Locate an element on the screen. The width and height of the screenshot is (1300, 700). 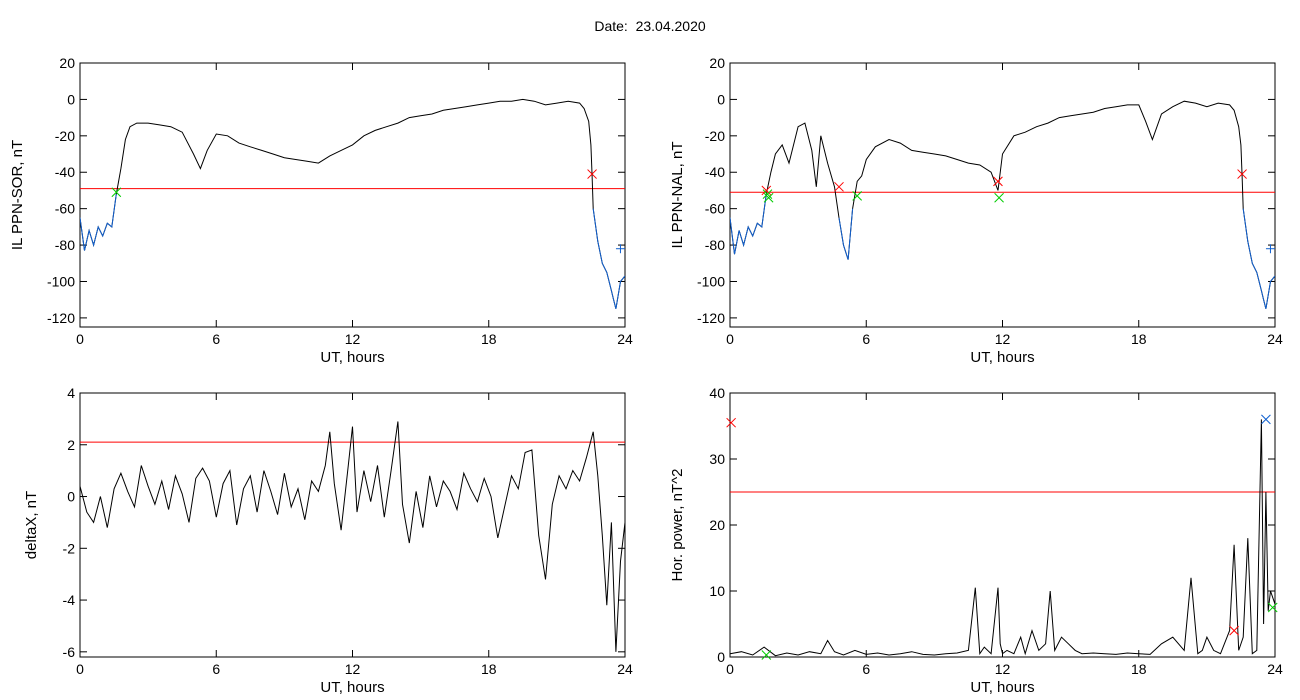
y-tick-label: -6 is located at coordinates (69, 652).